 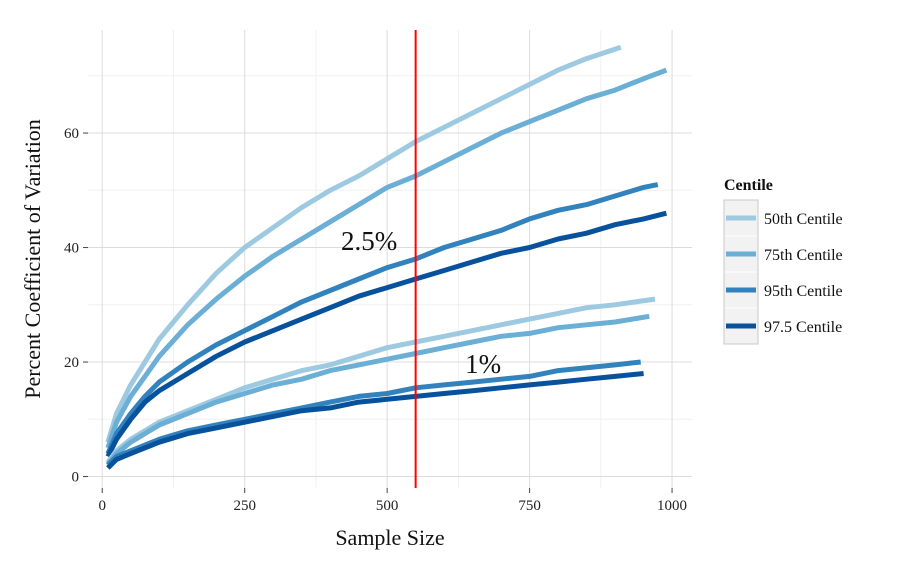 What do you see at coordinates (369, 241) in the screenshot?
I see `annotation-label: 2.5%` at bounding box center [369, 241].